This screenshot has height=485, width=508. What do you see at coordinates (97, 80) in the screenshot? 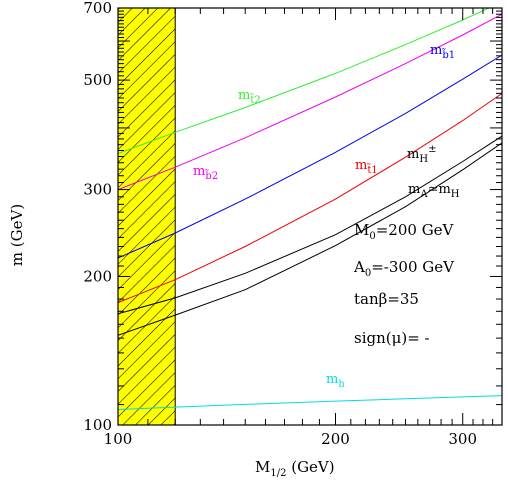
I see `y-tick-label: 500` at bounding box center [97, 80].